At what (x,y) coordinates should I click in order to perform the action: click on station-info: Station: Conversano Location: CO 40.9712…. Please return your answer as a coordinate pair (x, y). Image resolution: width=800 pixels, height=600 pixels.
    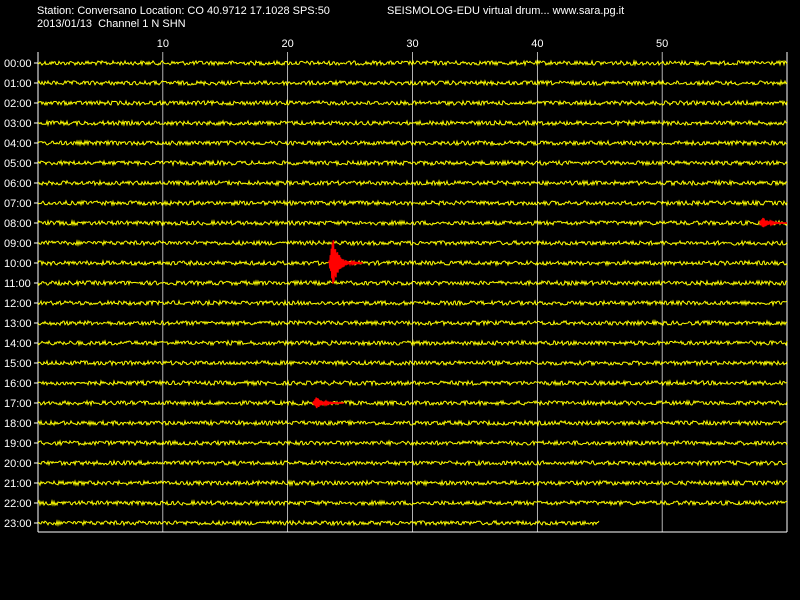
    Looking at the image, I should click on (183, 11).